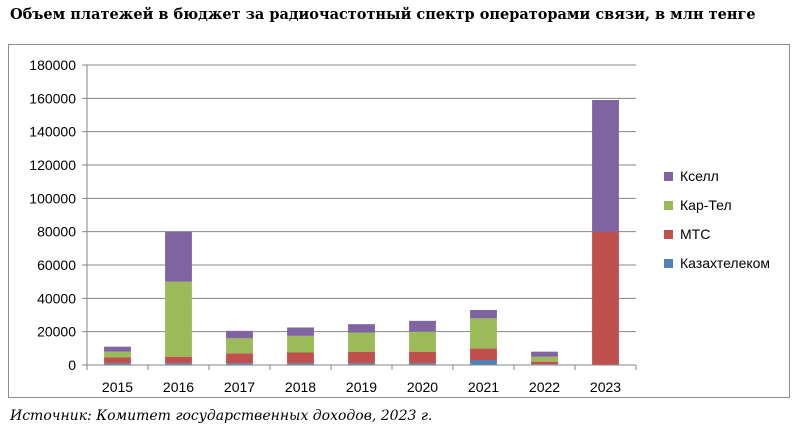 The image size is (801, 433). Describe the element at coordinates (178, 387) in the screenshot. I see `x-tick-label: 2016` at that location.